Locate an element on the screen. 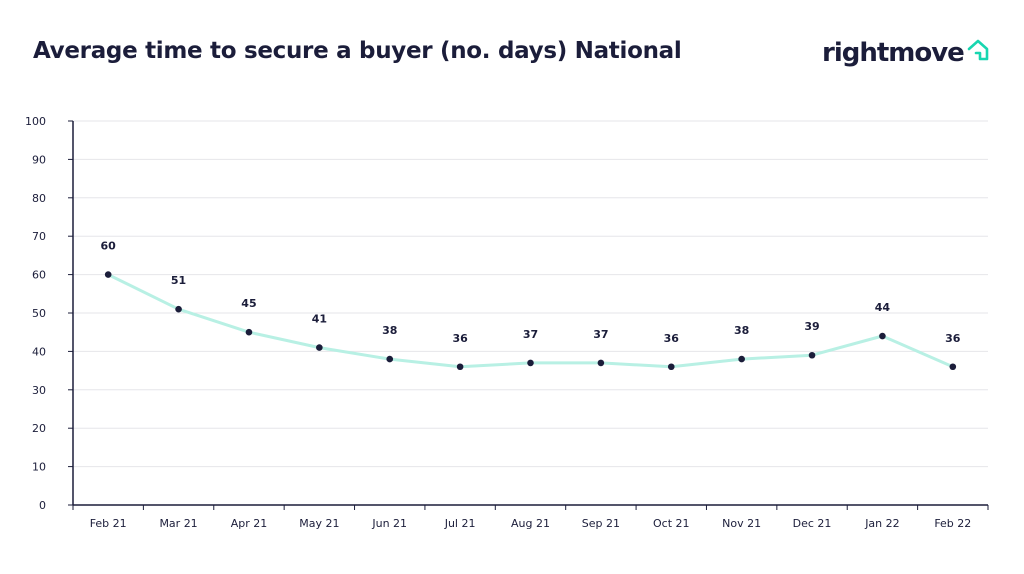 The image size is (1024, 574). x-tick-label: Sep 21 is located at coordinates (601, 523).